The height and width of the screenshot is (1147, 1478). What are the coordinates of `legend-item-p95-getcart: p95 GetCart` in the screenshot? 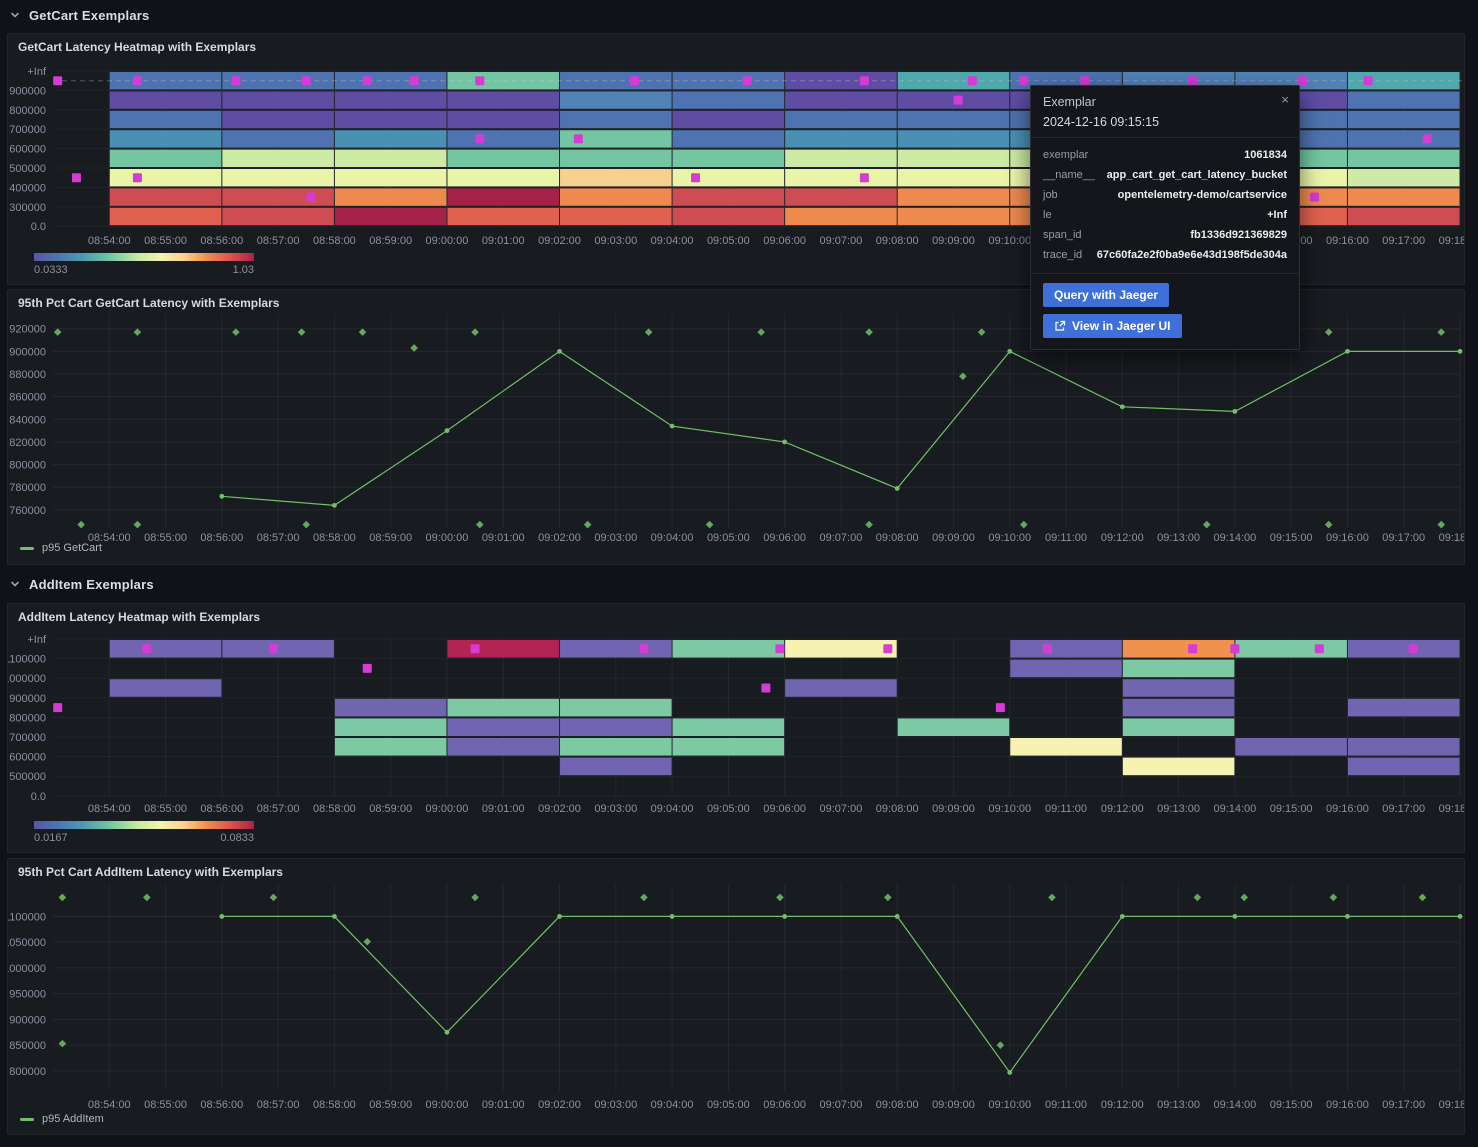 It's located at (61, 548).